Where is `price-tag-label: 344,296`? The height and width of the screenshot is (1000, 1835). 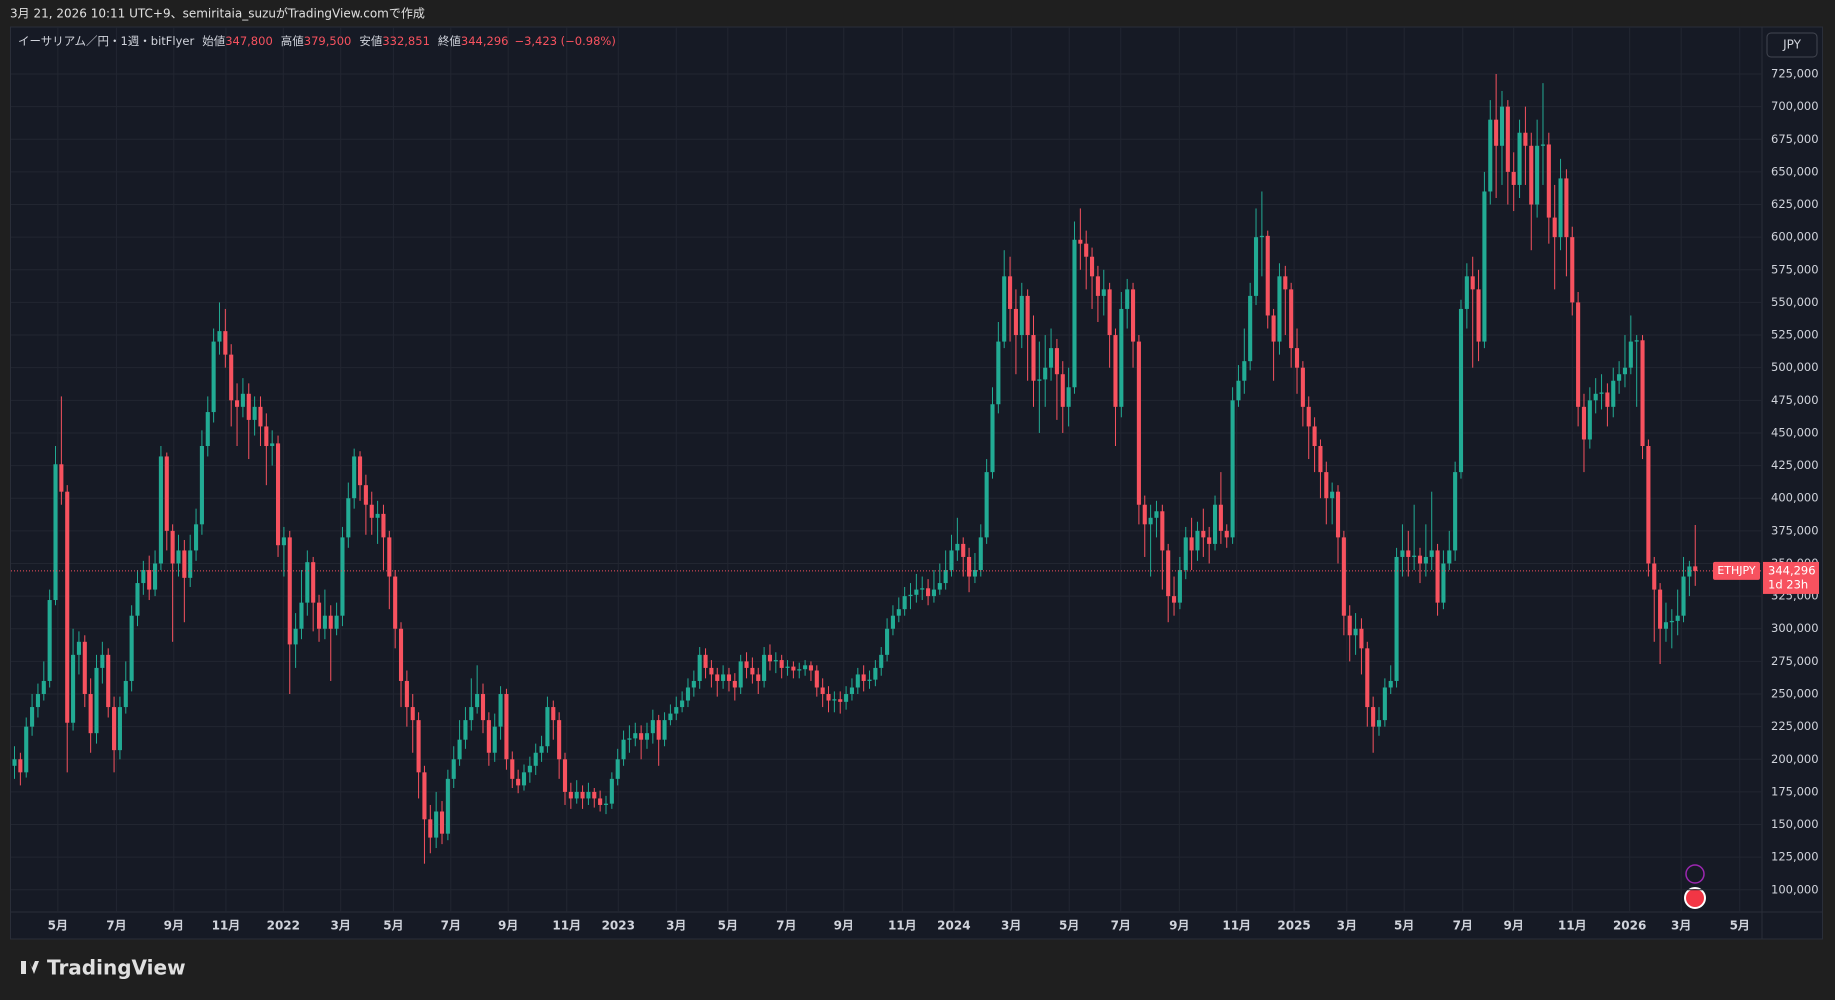 price-tag-label: 344,296 is located at coordinates (1792, 570).